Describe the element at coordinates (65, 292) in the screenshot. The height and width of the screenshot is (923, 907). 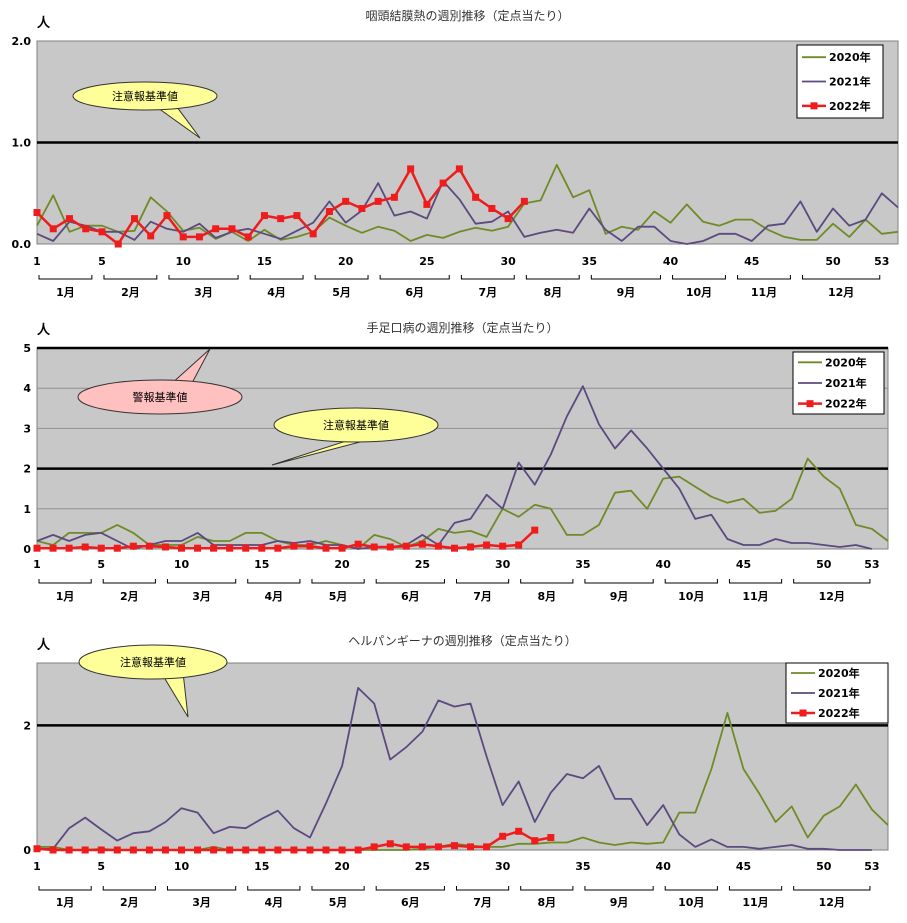
I see `month-label: 1月` at that location.